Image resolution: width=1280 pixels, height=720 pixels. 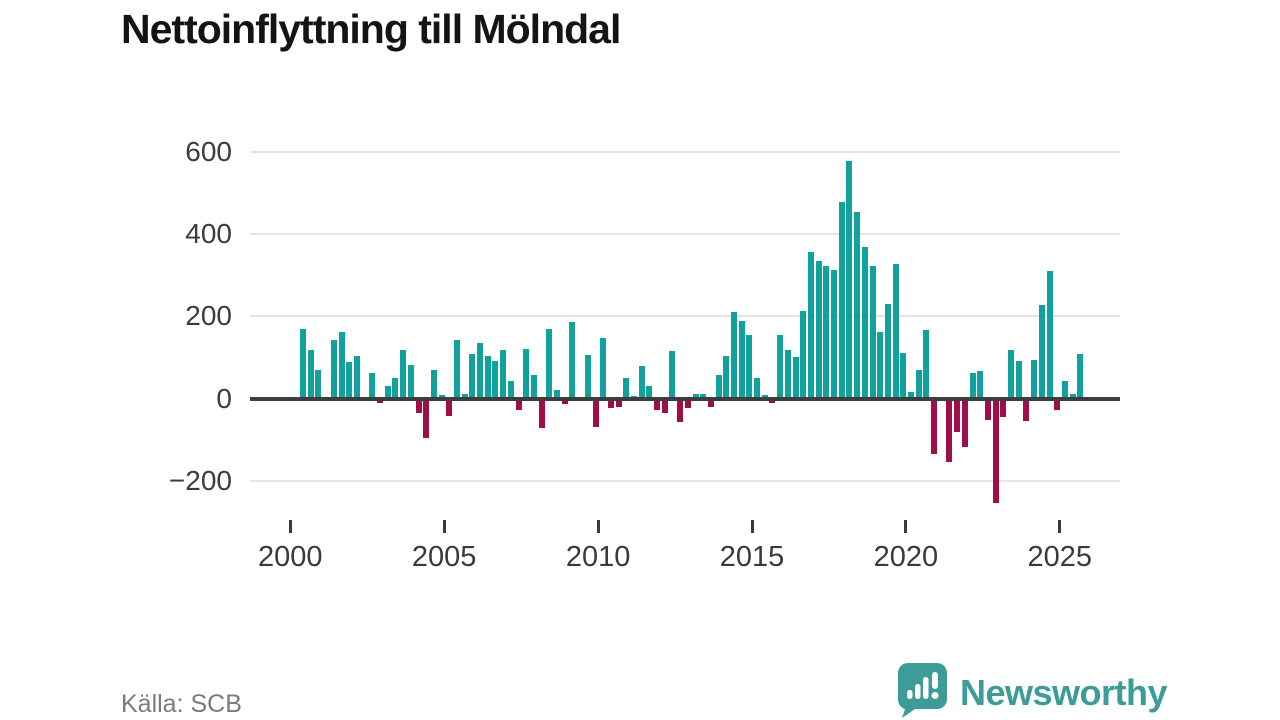 I want to click on bar-2000-Q4, so click(x=318, y=384).